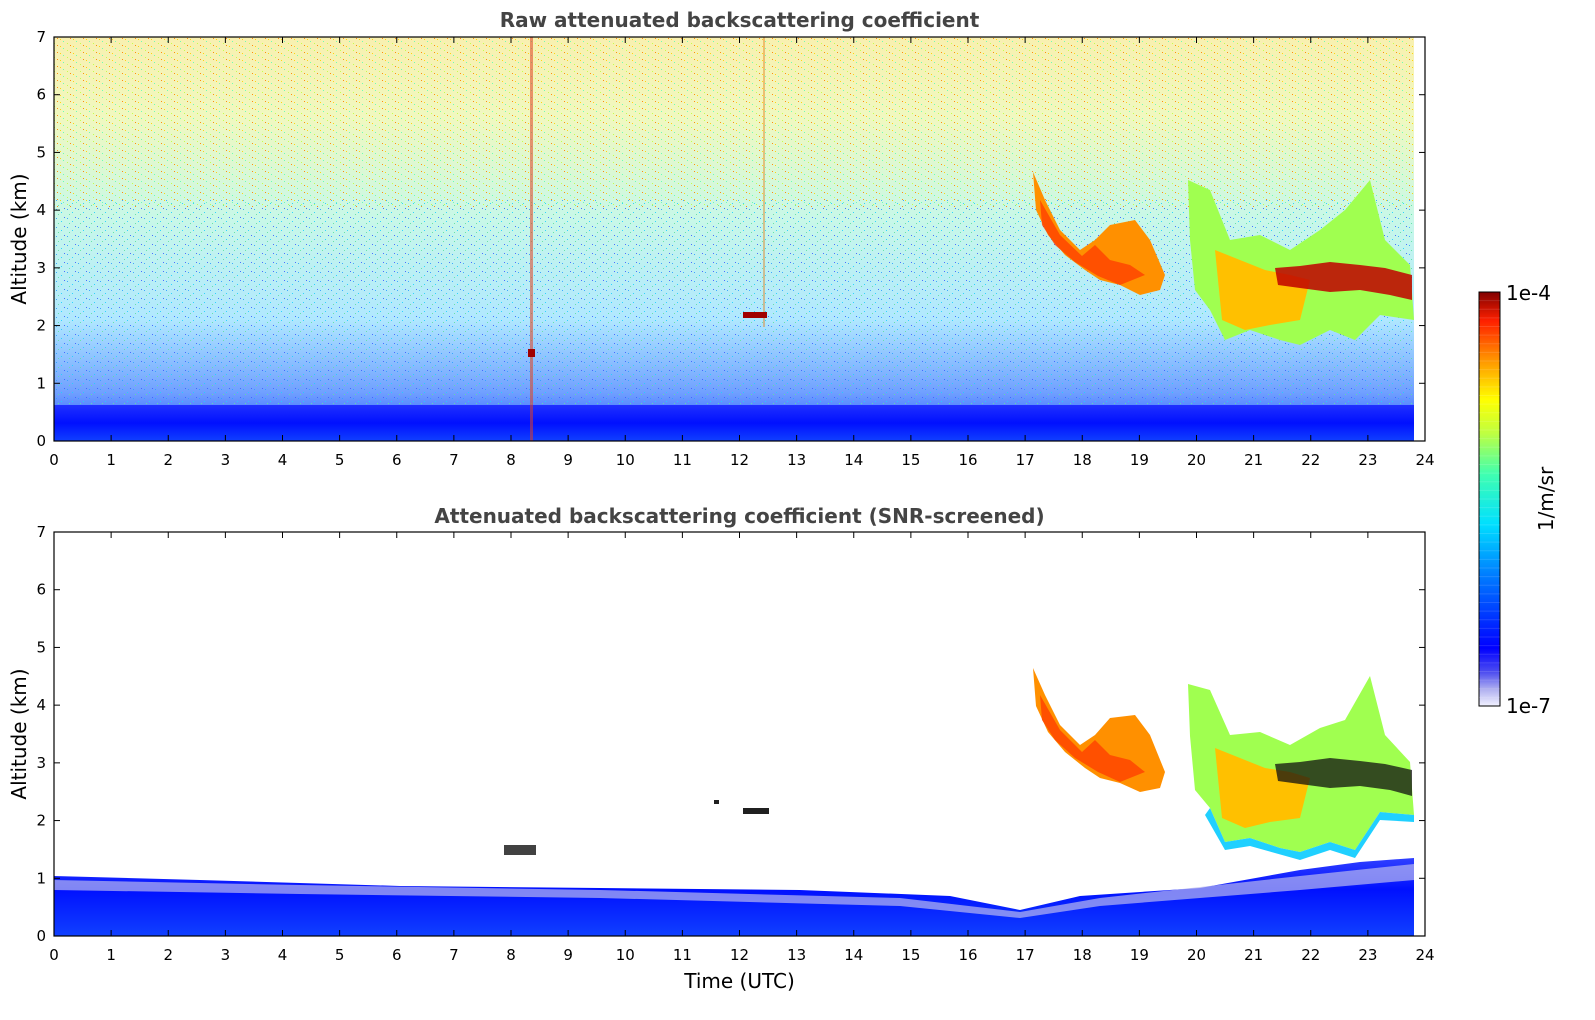  I want to click on bottom-x-tick-label: 8, so click(511, 955).